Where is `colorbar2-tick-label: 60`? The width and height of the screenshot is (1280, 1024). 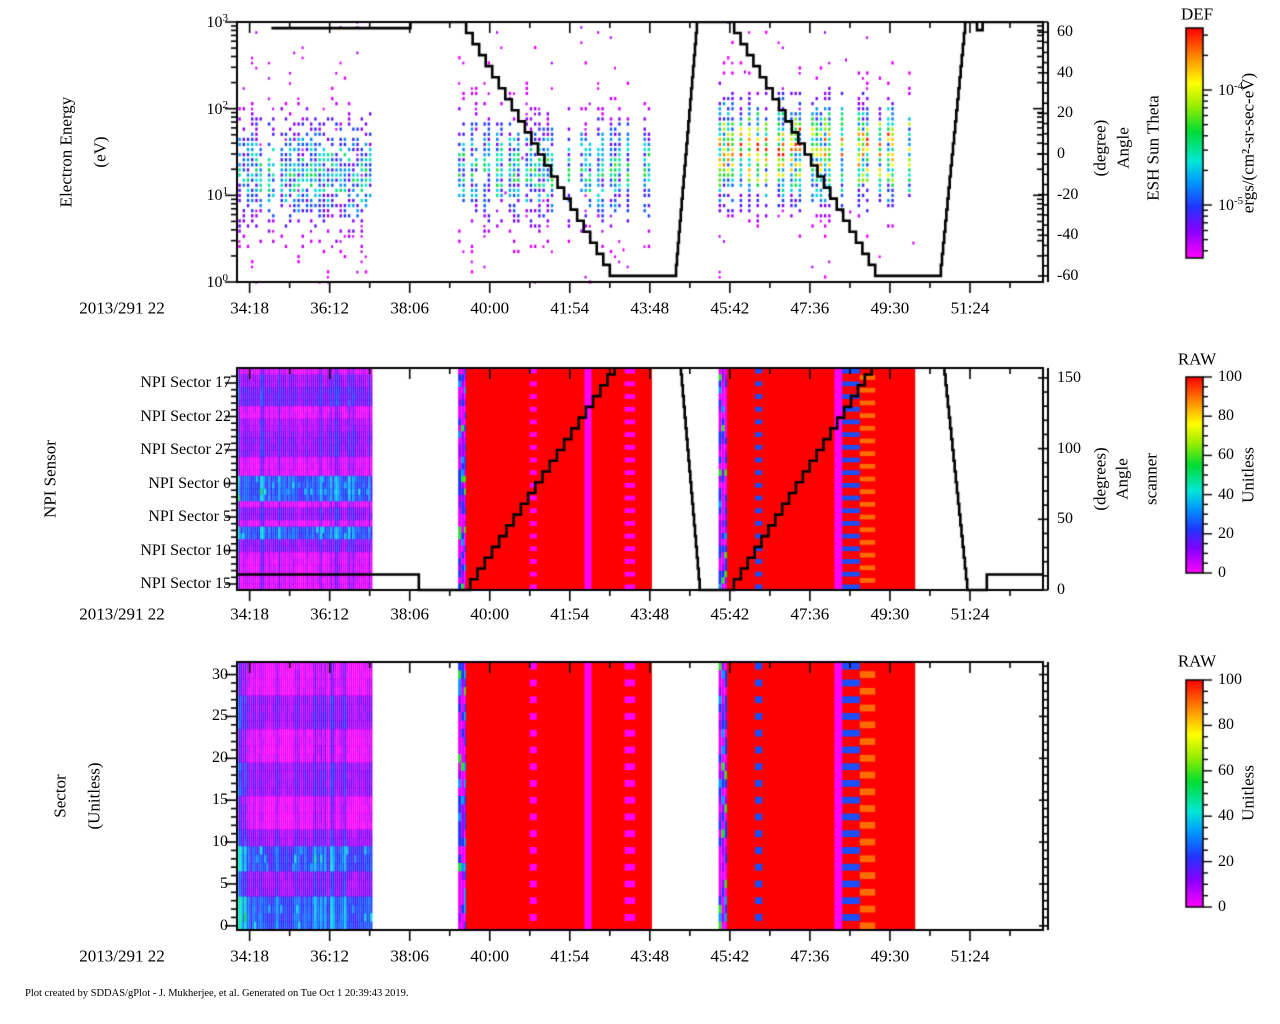 colorbar2-tick-label: 60 is located at coordinates (1226, 455).